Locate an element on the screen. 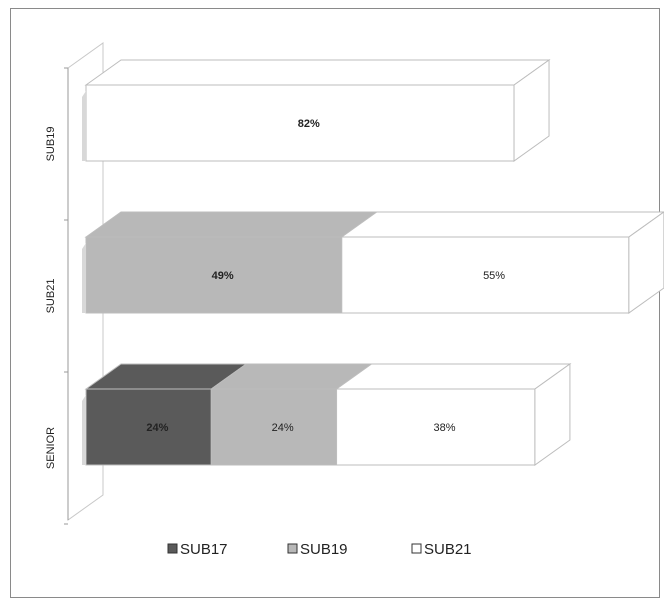  bar-senior-sub17 is located at coordinates (148, 427).